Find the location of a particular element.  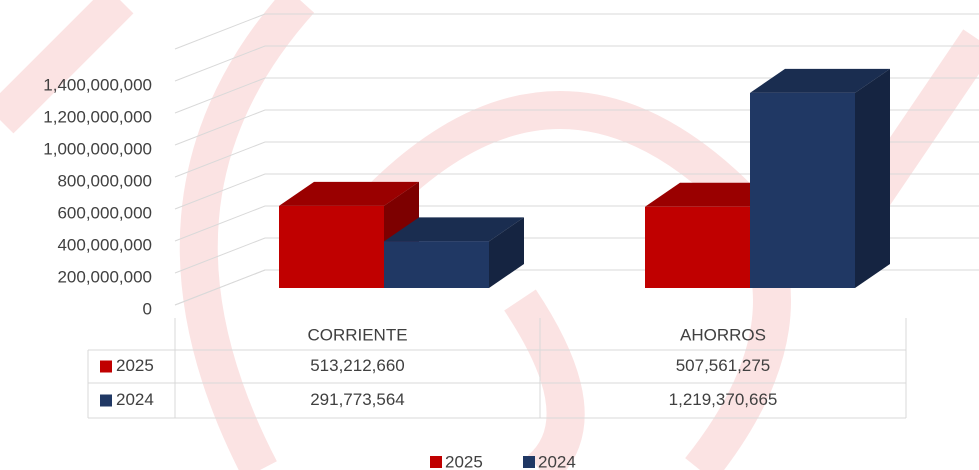

row-header: 2024 is located at coordinates (135, 399).